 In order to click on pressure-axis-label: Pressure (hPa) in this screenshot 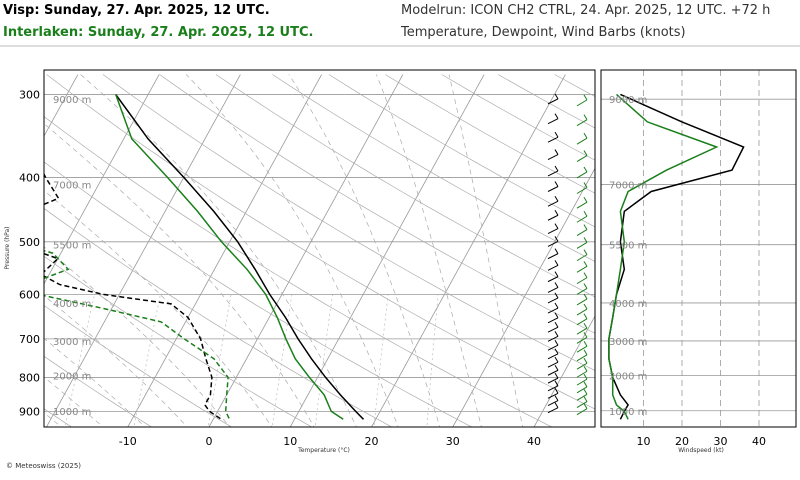, I will do `click(7, 247)`.